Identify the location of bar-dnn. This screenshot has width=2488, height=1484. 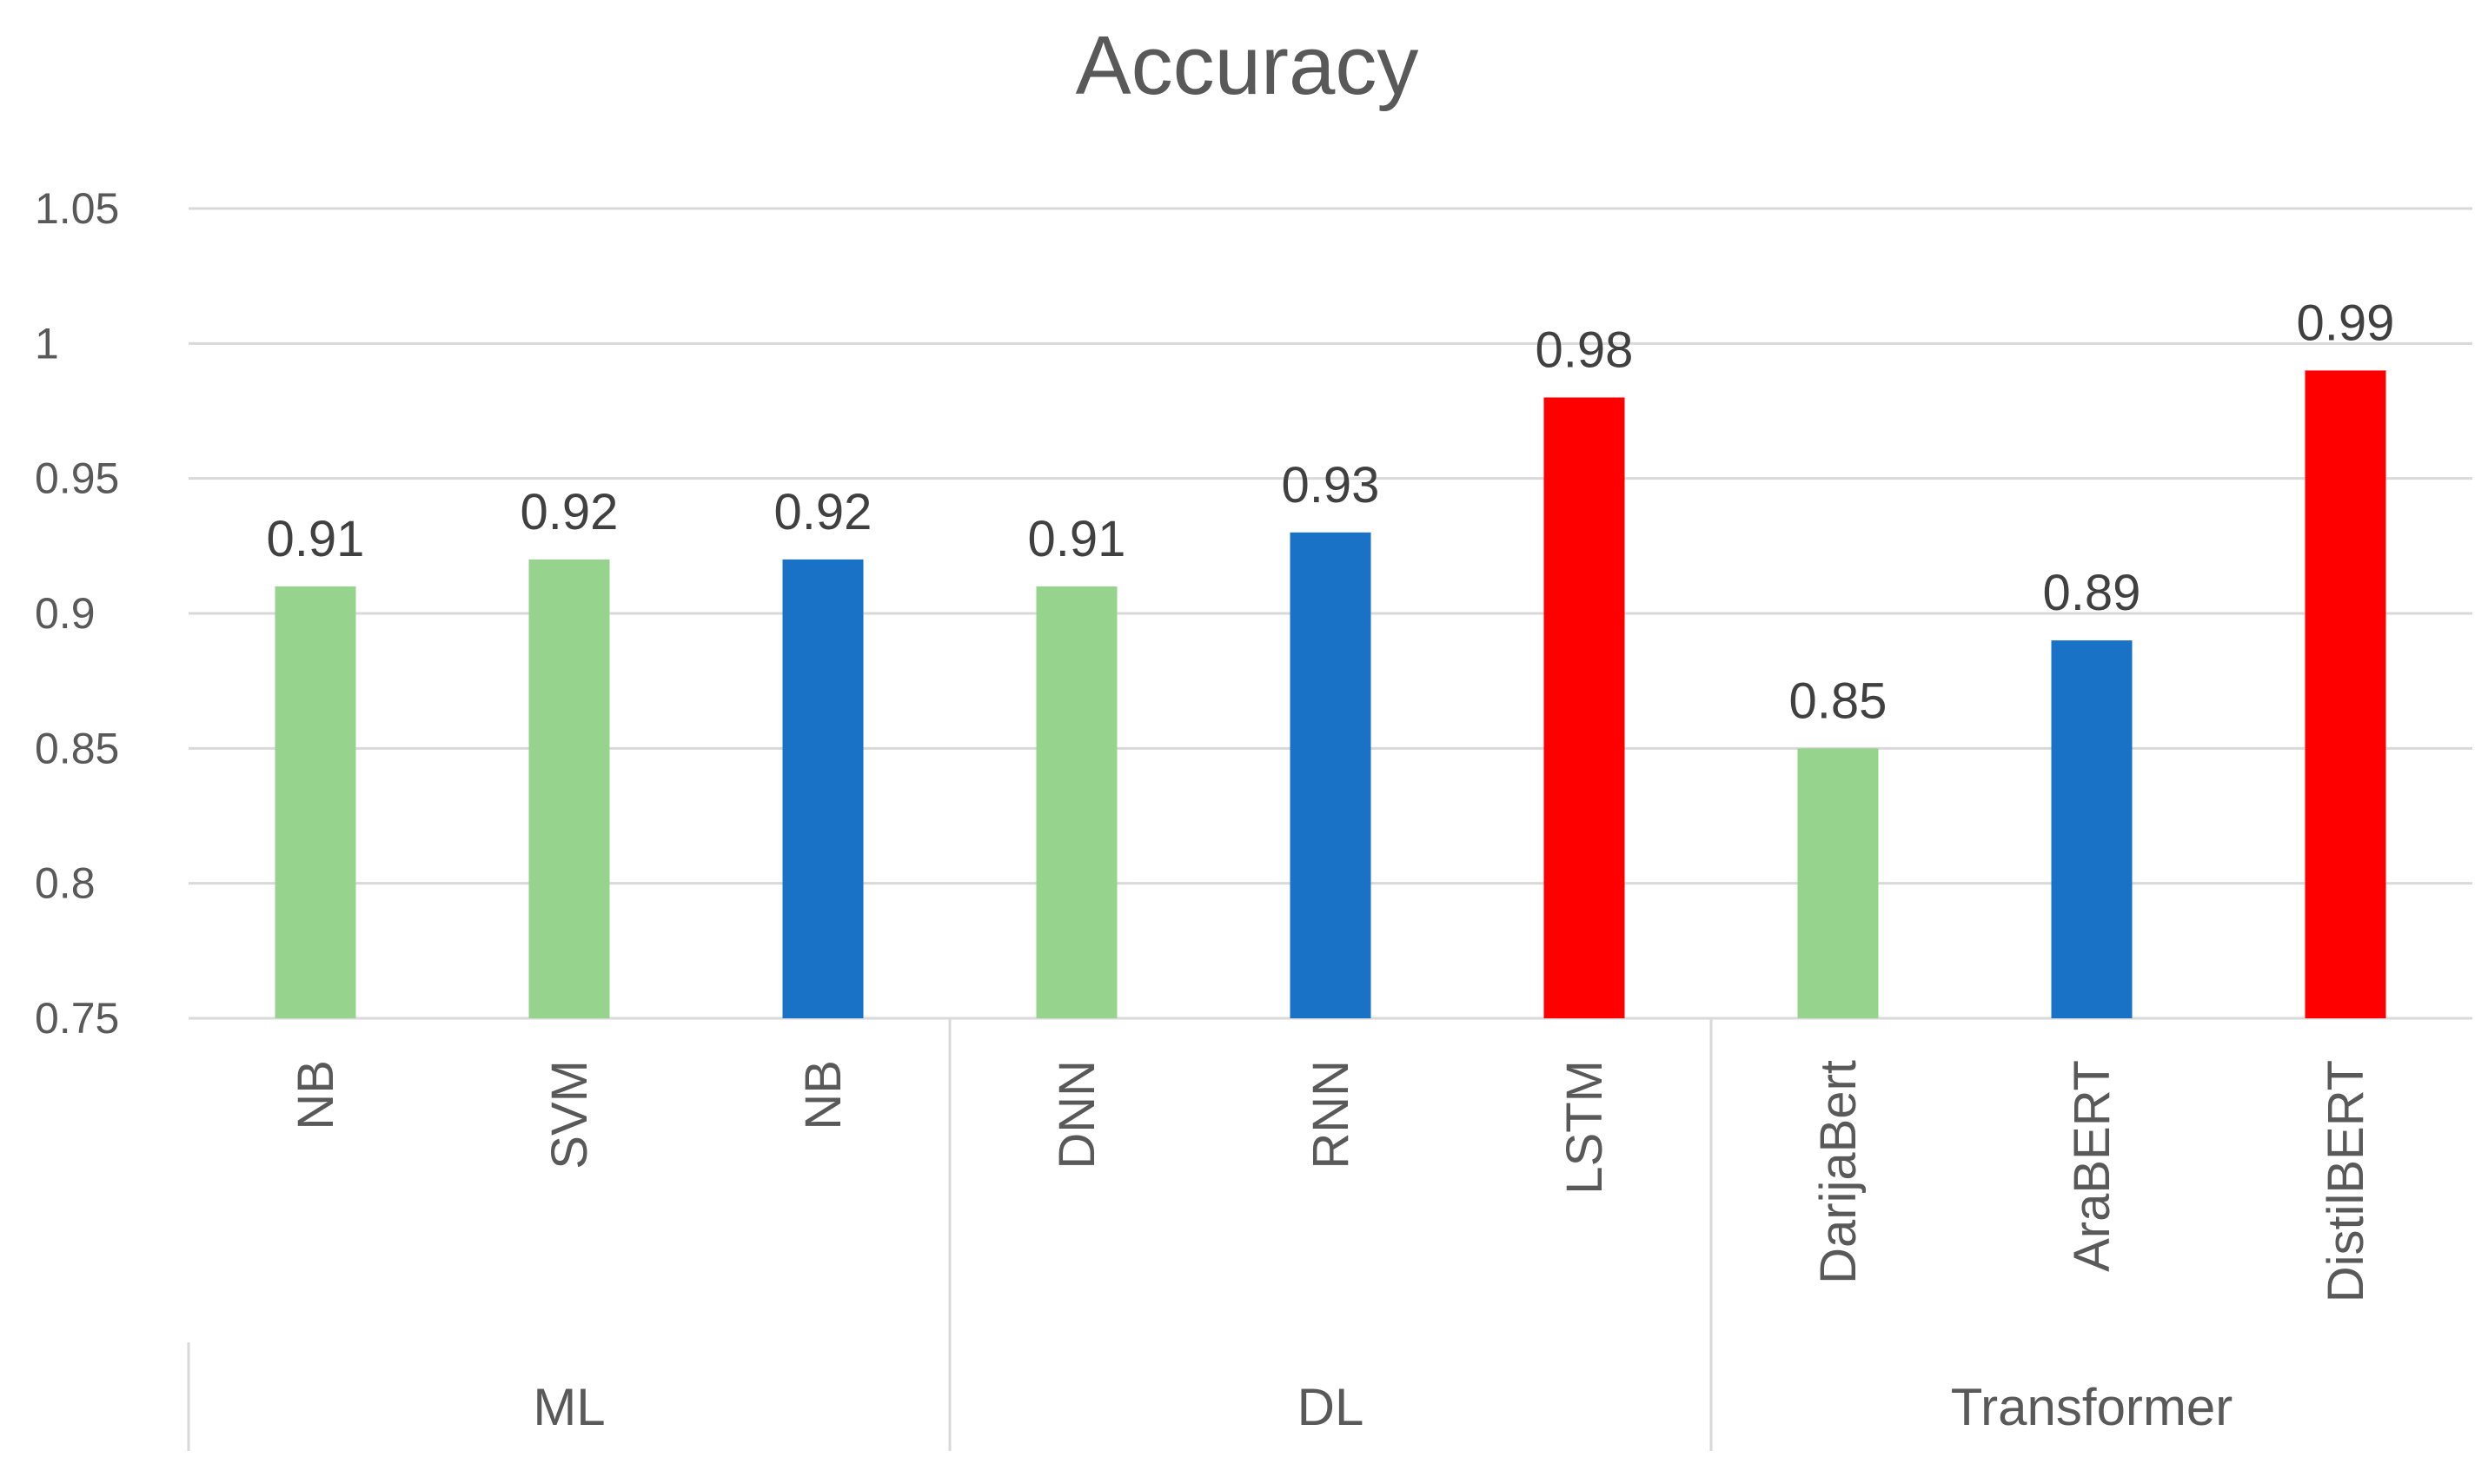
(1077, 802).